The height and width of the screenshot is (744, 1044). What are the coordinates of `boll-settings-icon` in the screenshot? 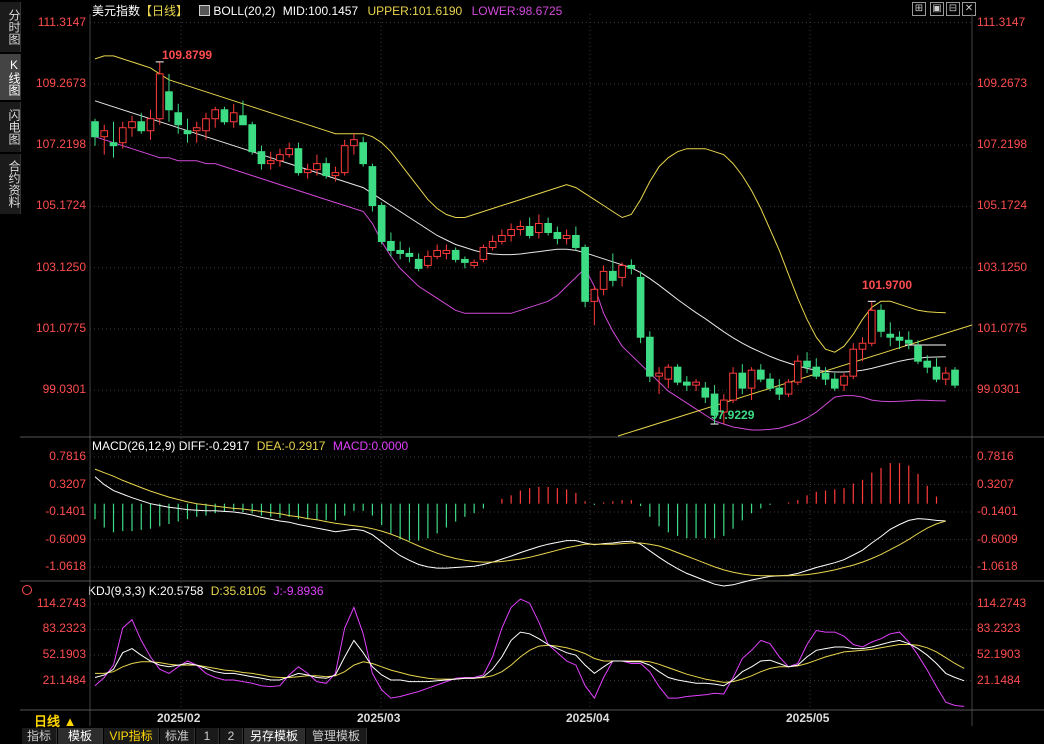 It's located at (205, 10).